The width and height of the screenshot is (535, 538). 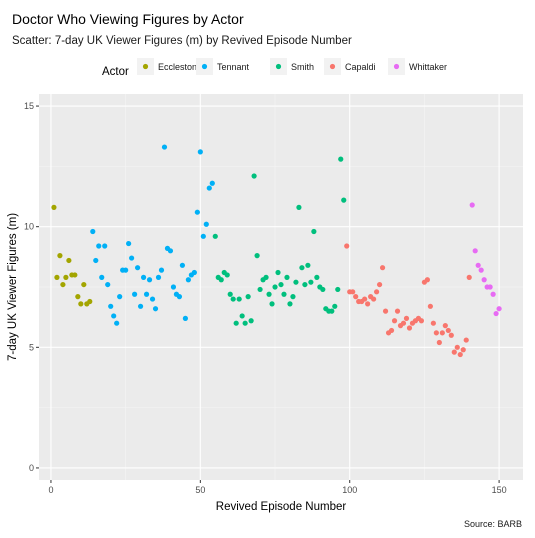 I want to click on y-tick-label: 10, so click(x=29, y=227).